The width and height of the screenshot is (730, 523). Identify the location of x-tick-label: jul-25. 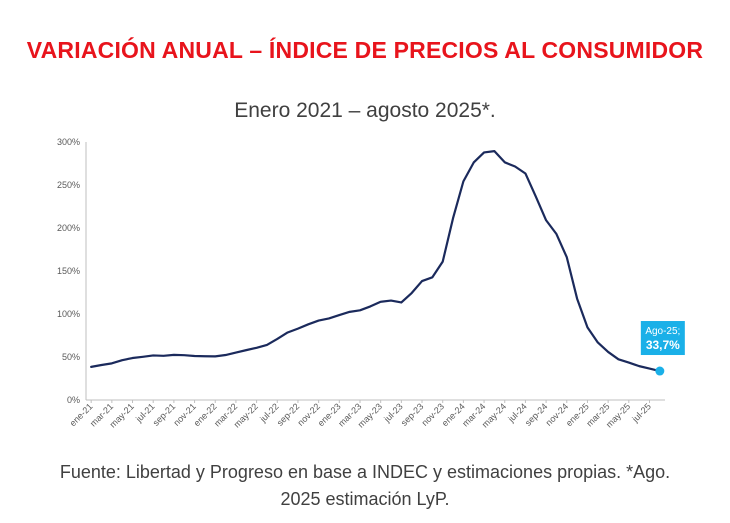
(641, 412).